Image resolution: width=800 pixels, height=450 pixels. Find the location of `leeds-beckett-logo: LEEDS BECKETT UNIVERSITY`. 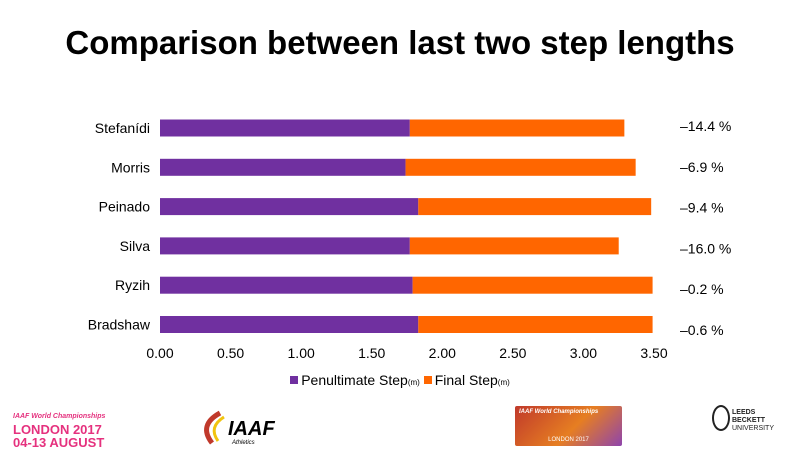

leeds-beckett-logo: LEEDS BECKETT UNIVERSITY is located at coordinates (743, 419).